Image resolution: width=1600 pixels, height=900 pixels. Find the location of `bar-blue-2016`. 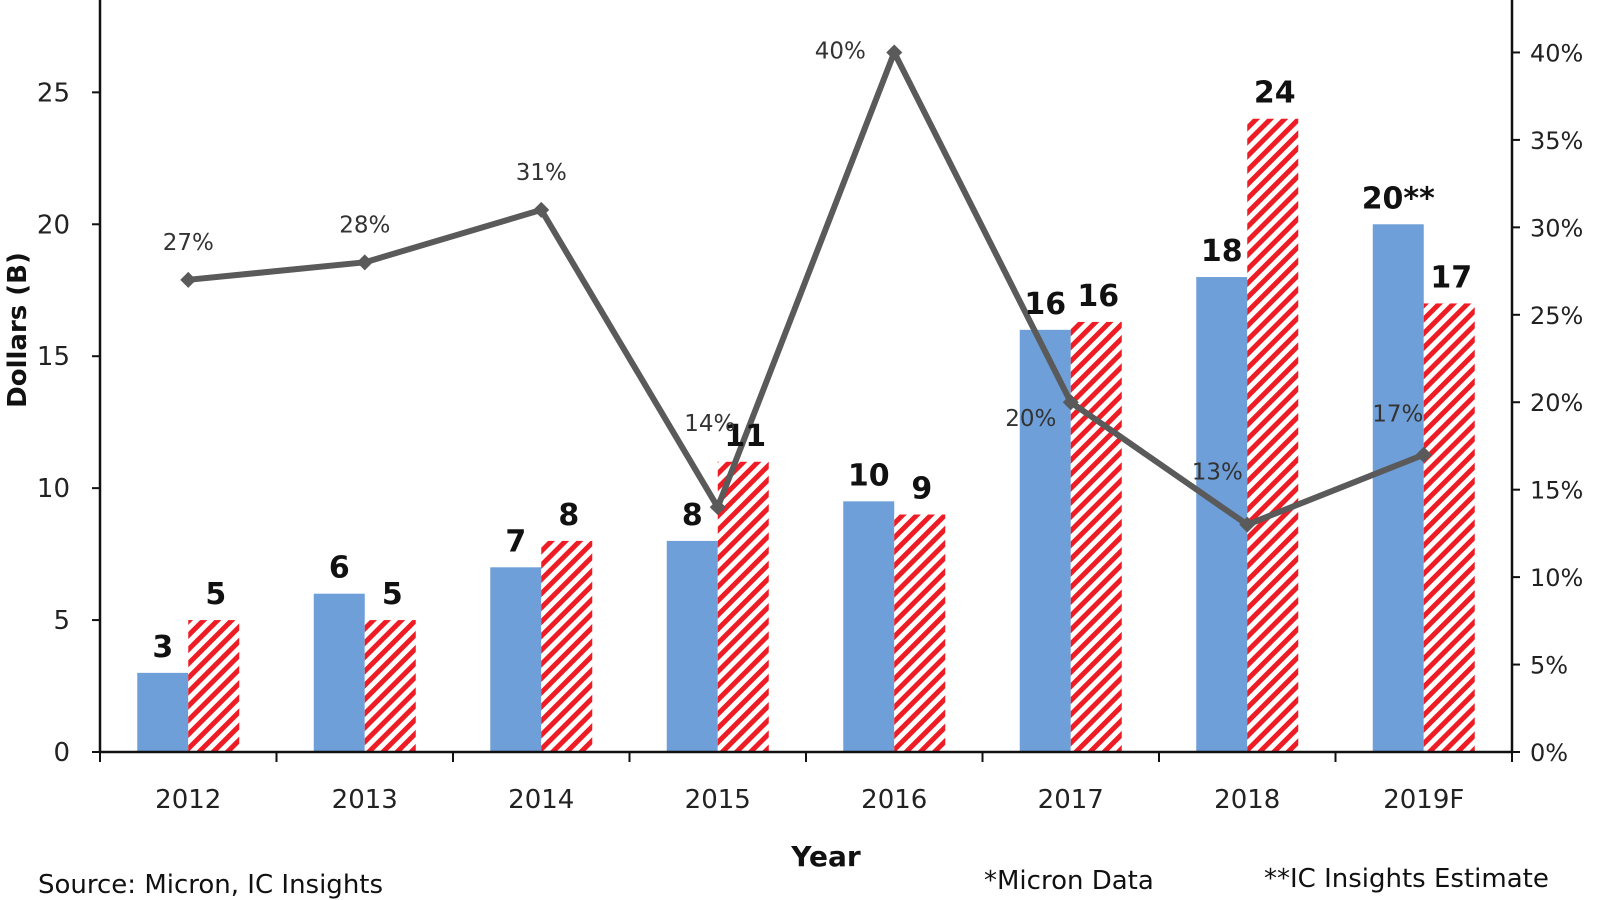

bar-blue-2016 is located at coordinates (869, 626).